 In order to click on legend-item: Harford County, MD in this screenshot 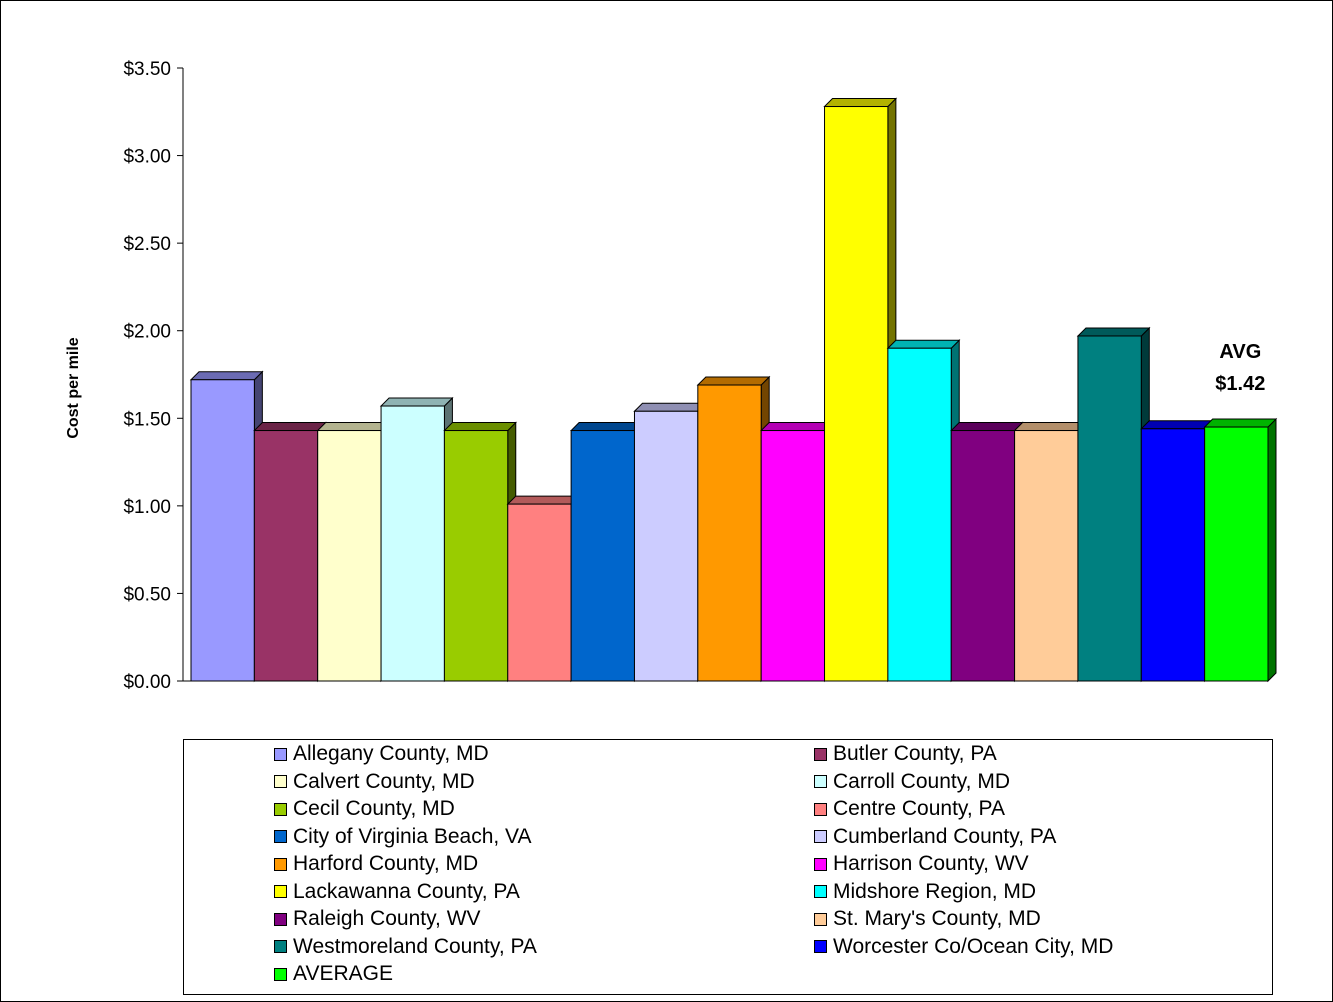, I will do `click(376, 864)`.